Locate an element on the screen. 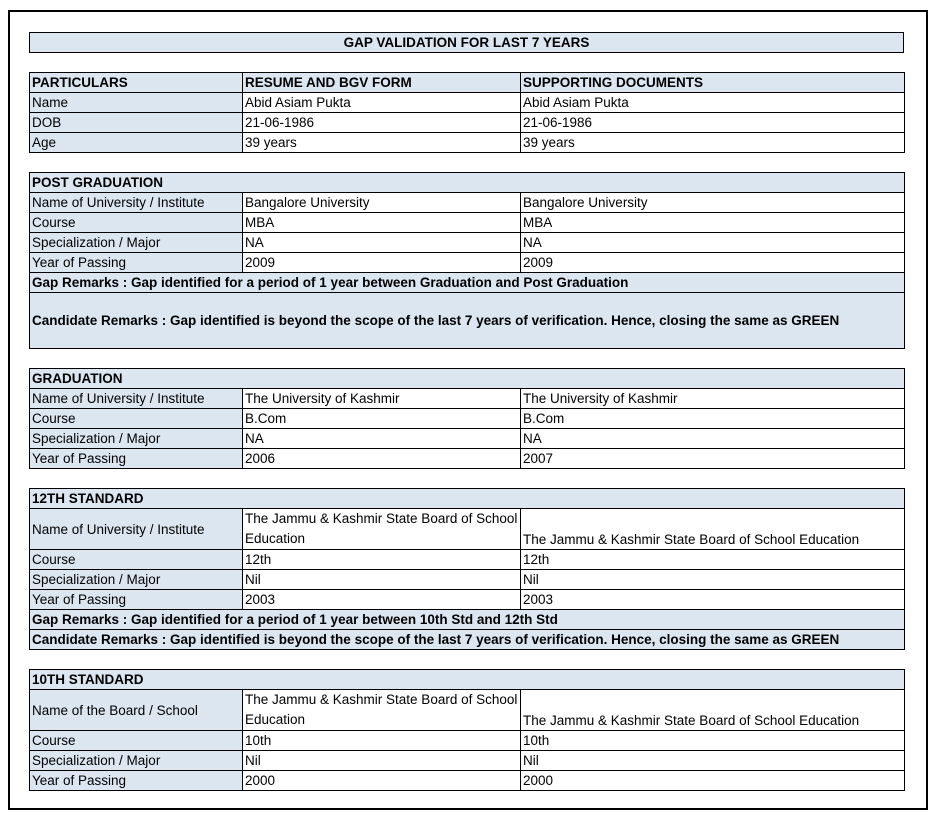  resume-value: 10th is located at coordinates (381, 740).